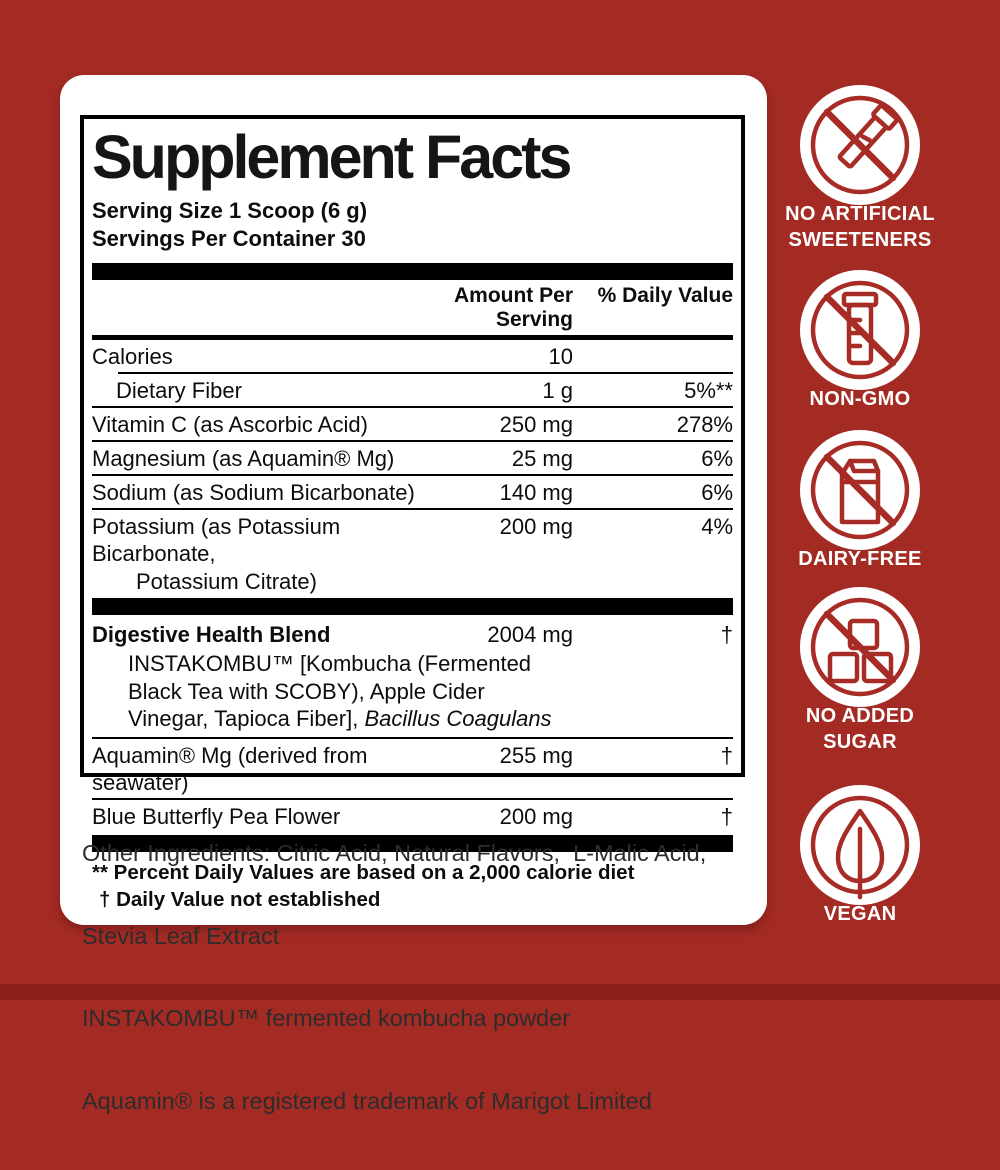 The image size is (1000, 1170). What do you see at coordinates (513, 307) in the screenshot?
I see `header-amount-per-serving: Amount Per Serving` at bounding box center [513, 307].